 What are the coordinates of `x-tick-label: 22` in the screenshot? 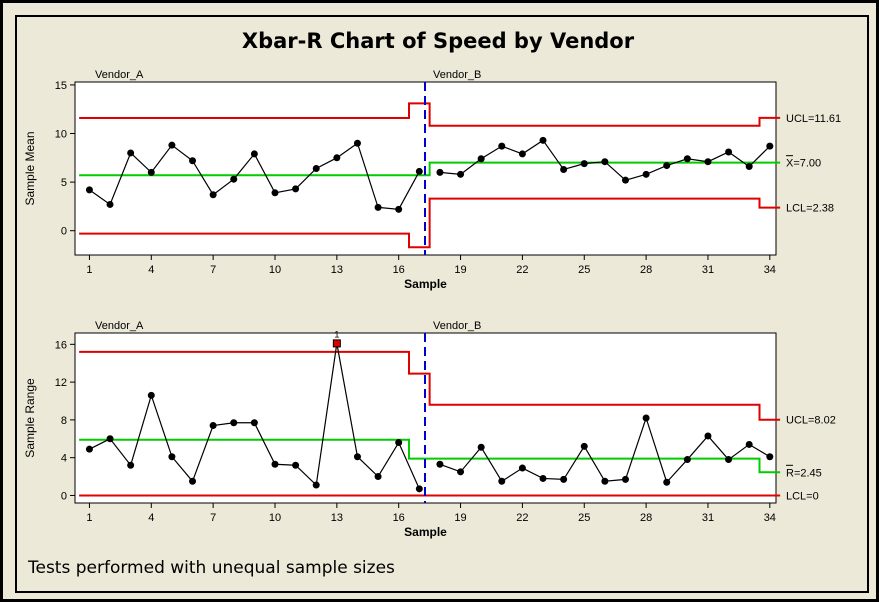 It's located at (522, 518).